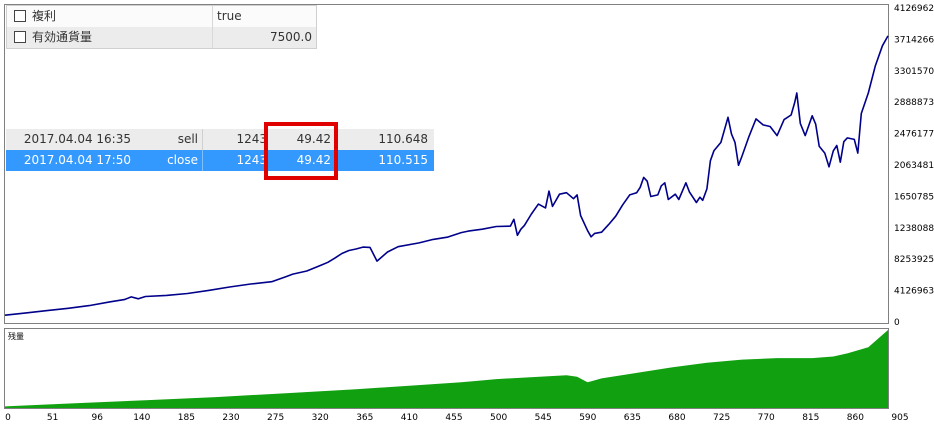  I want to click on x-tick-label: 96, so click(97, 418).